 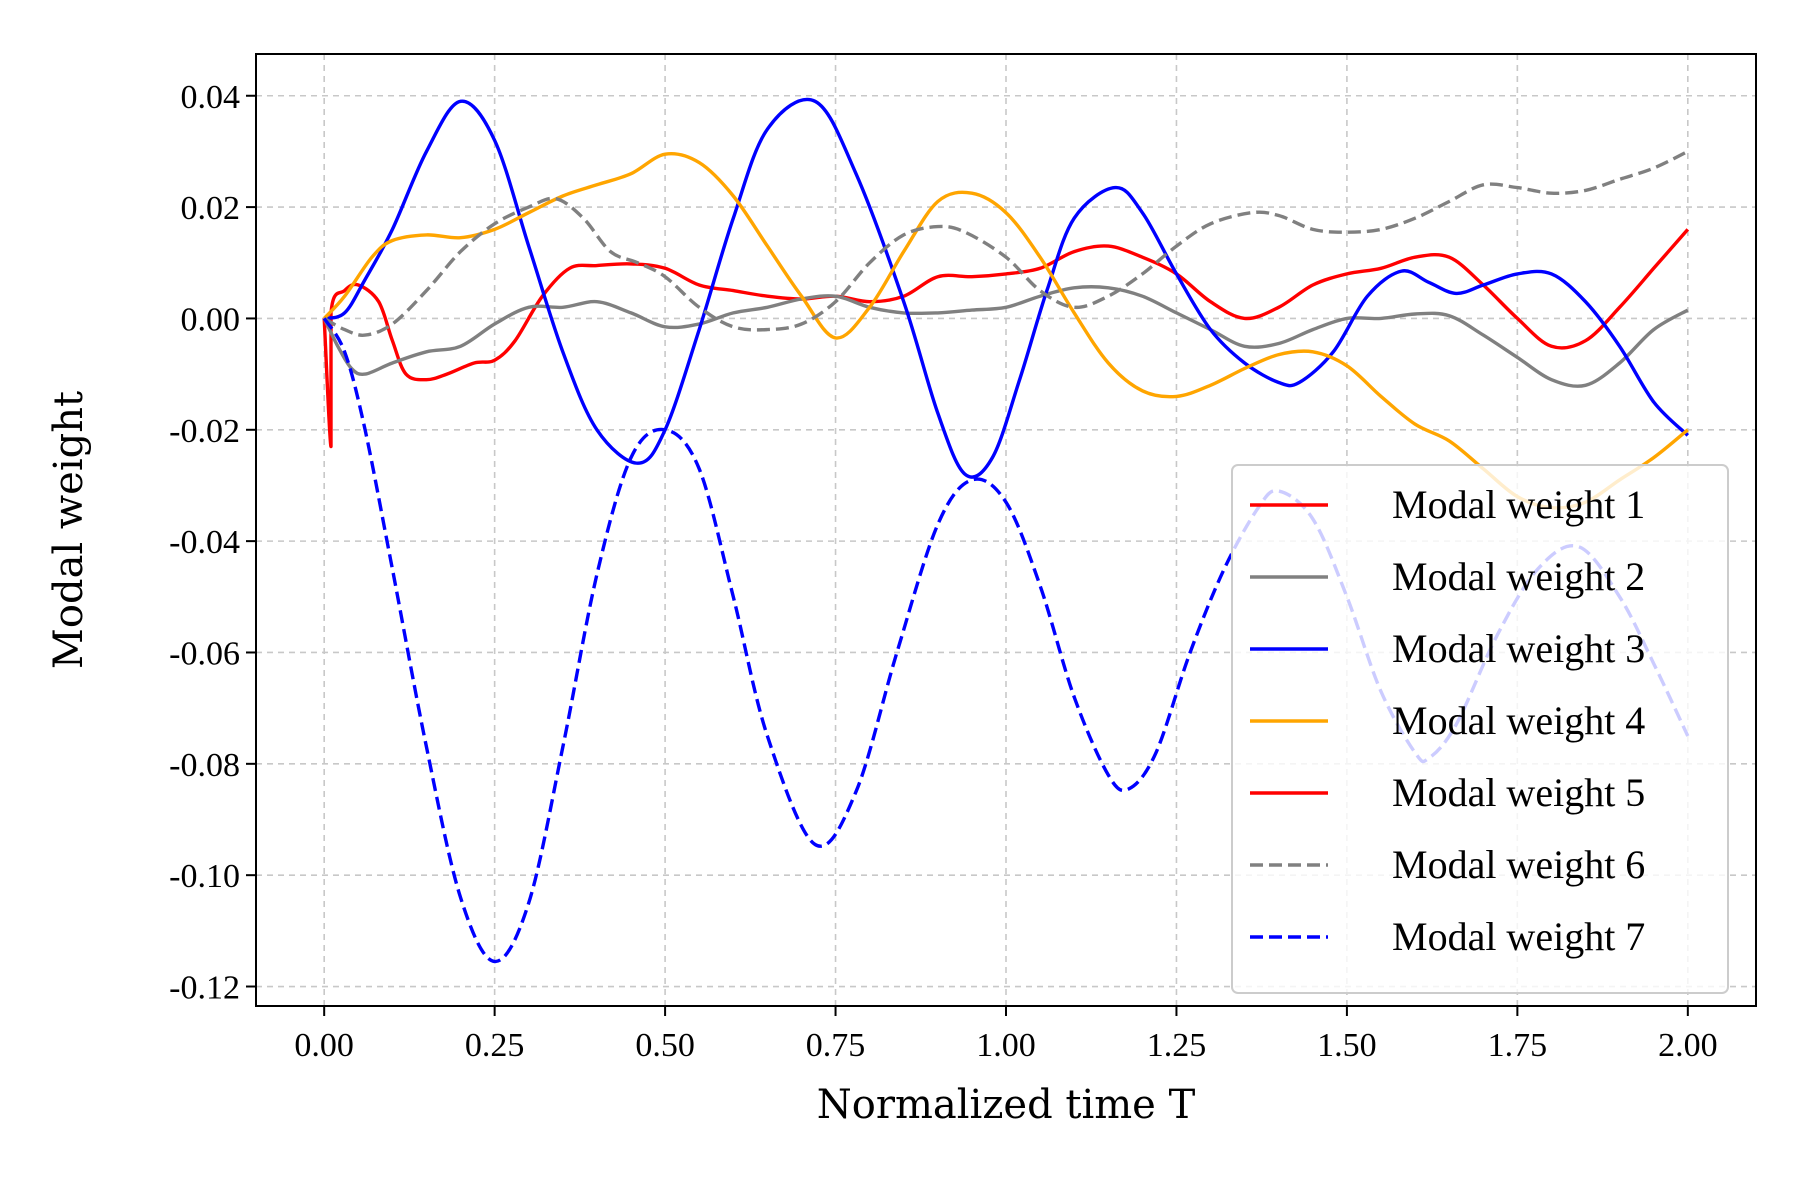 I want to click on y-tick-label: 0.02, so click(x=211, y=208).